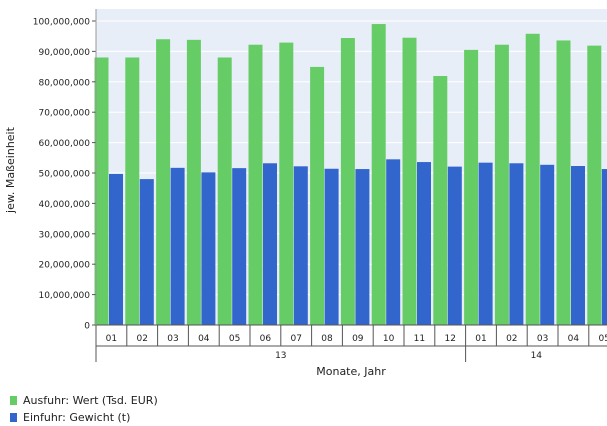  What do you see at coordinates (295, 339) in the screenshot?
I see `x-tick-label: 07` at bounding box center [295, 339].